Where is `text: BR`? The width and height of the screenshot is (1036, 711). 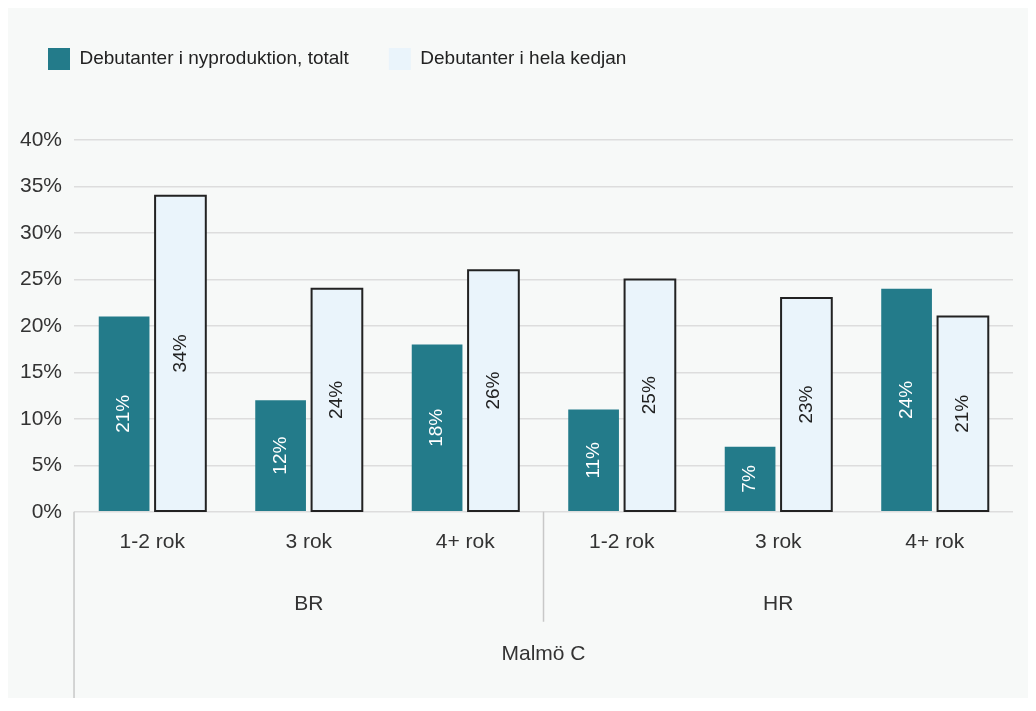
text: BR is located at coordinates (309, 602).